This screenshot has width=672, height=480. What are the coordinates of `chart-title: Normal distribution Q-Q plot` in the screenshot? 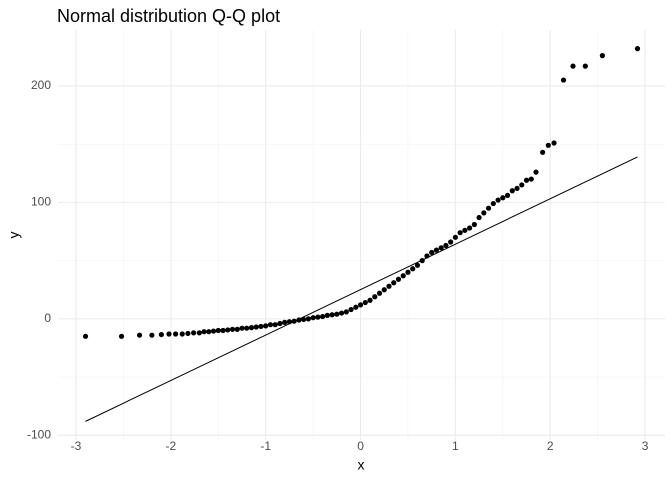 It's located at (168, 16).